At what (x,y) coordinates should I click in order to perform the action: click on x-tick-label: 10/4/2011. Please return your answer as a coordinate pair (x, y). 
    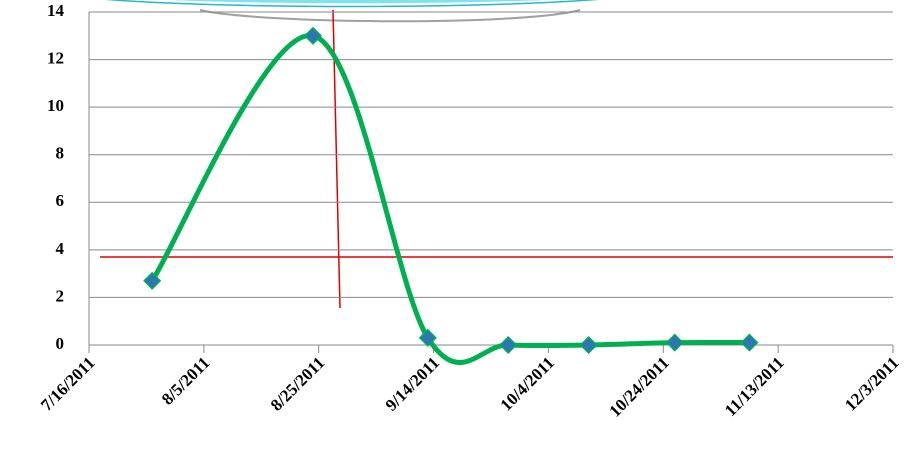
    Looking at the image, I should click on (527, 384).